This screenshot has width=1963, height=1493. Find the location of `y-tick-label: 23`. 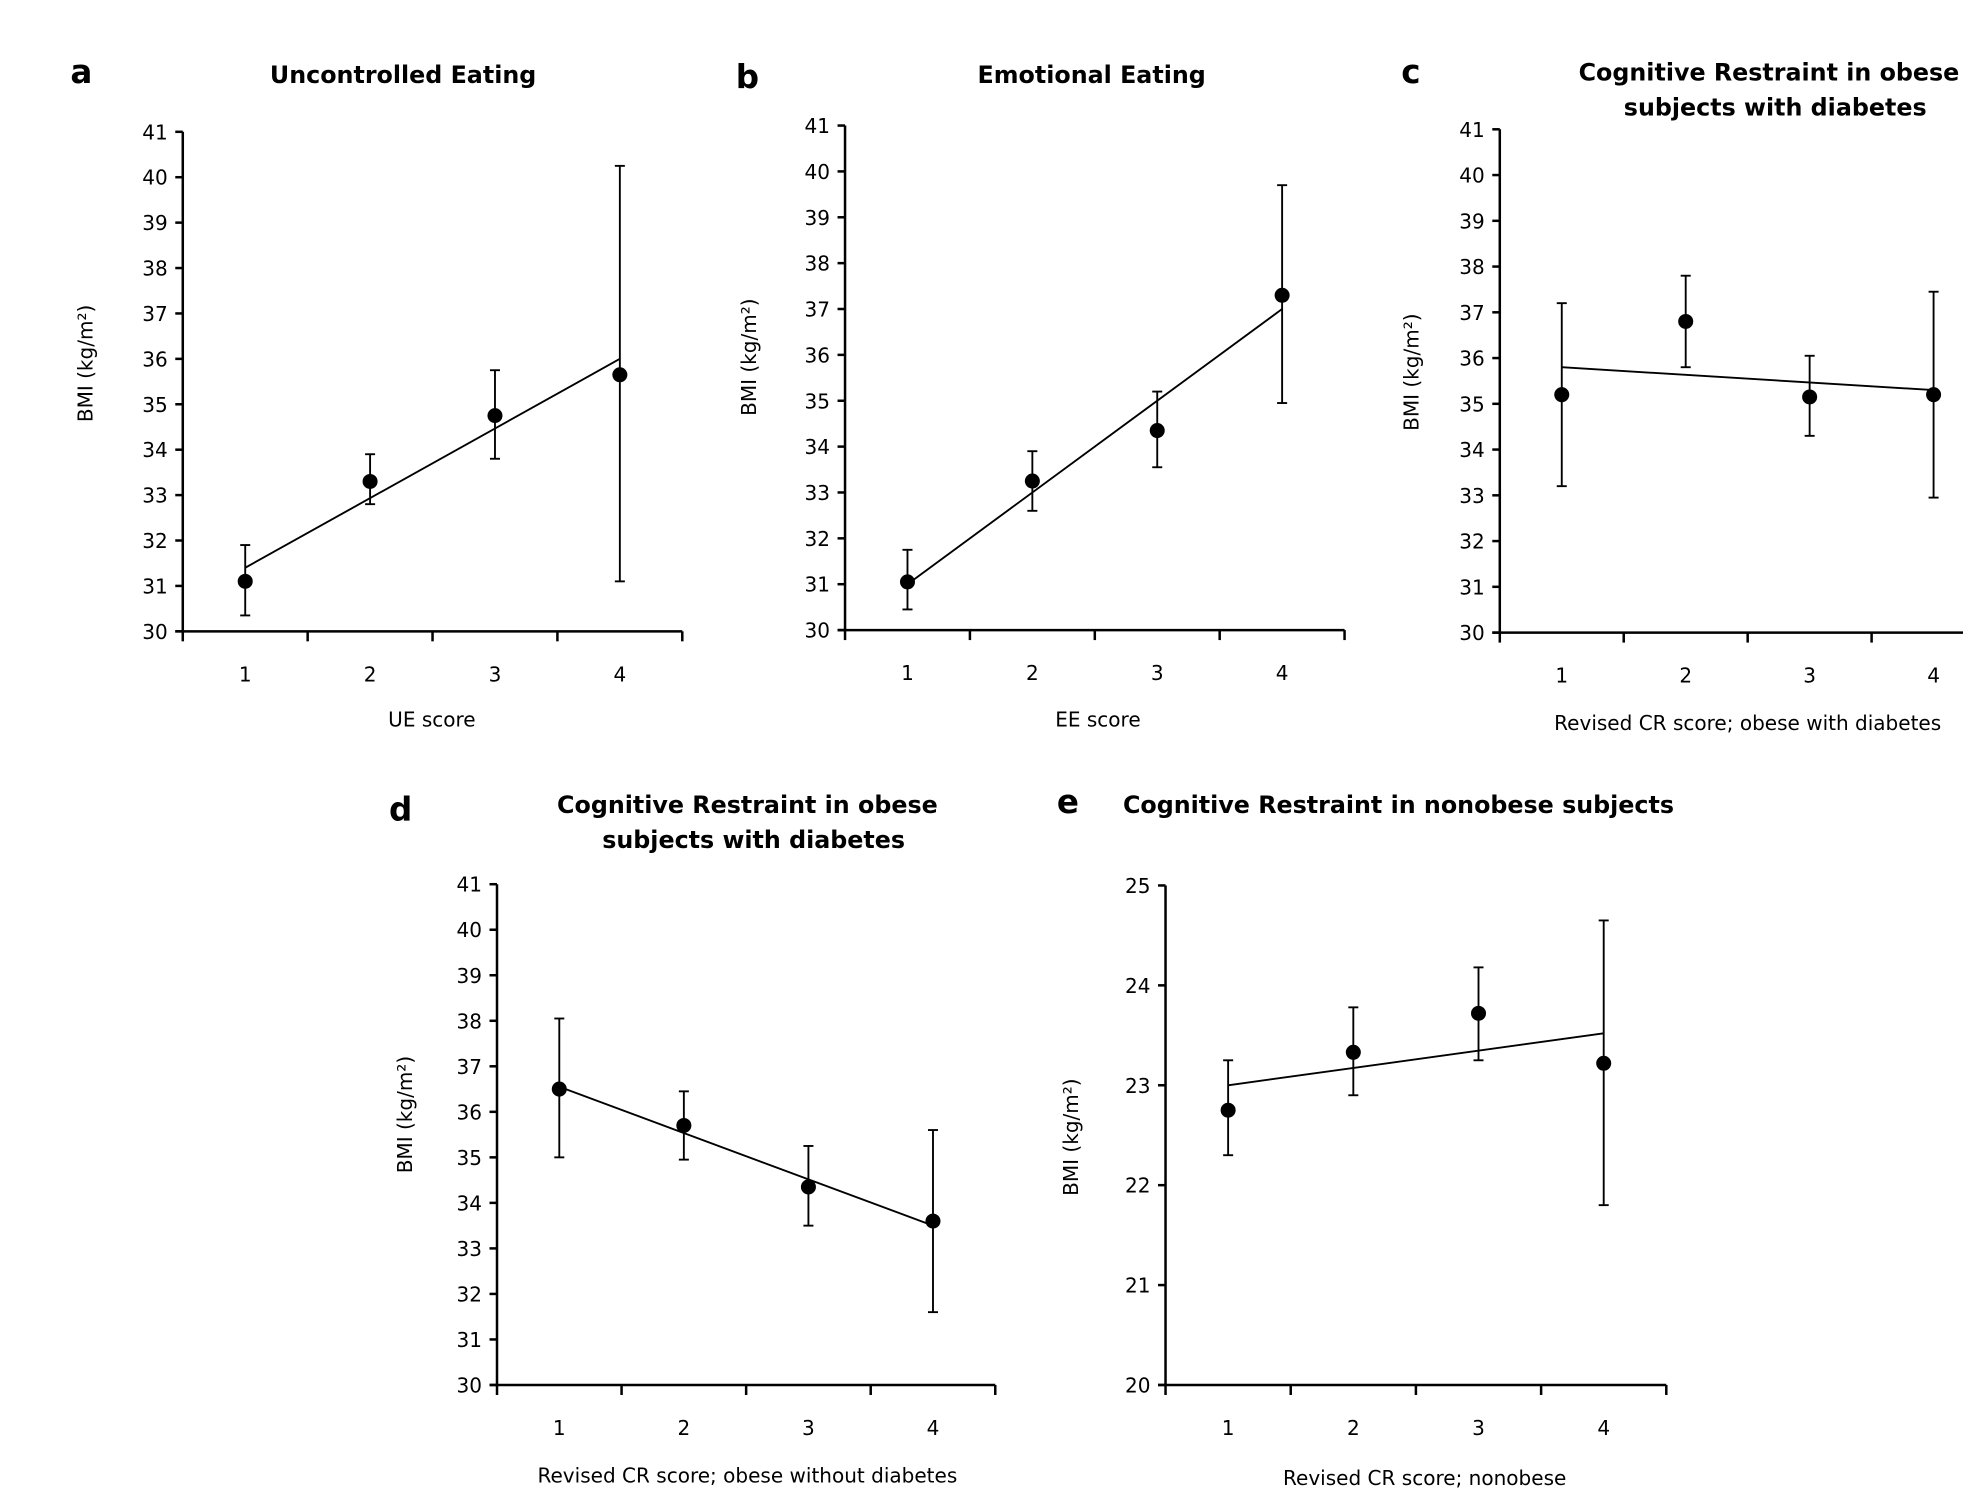

y-tick-label: 23 is located at coordinates (1137, 1086).